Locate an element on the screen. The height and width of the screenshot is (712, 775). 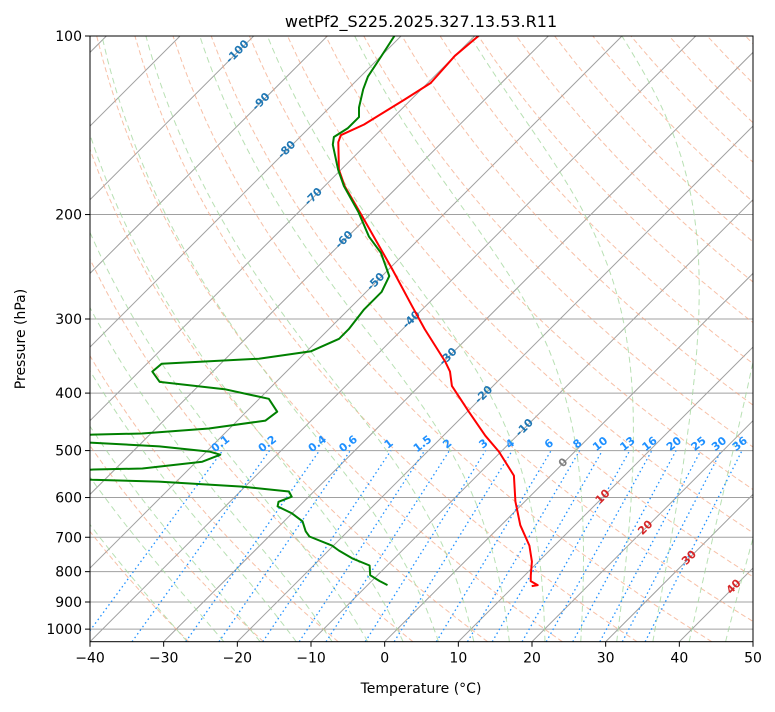
x-axis-label: Temperature (°C) is located at coordinates (421, 689).